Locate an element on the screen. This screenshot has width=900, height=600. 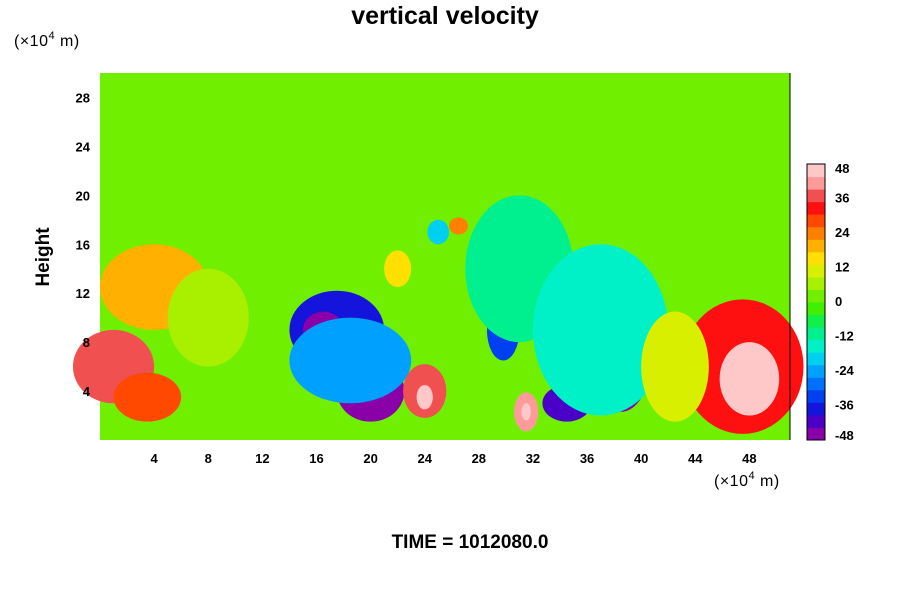
x-tick-label: 44 is located at coordinates (695, 458).